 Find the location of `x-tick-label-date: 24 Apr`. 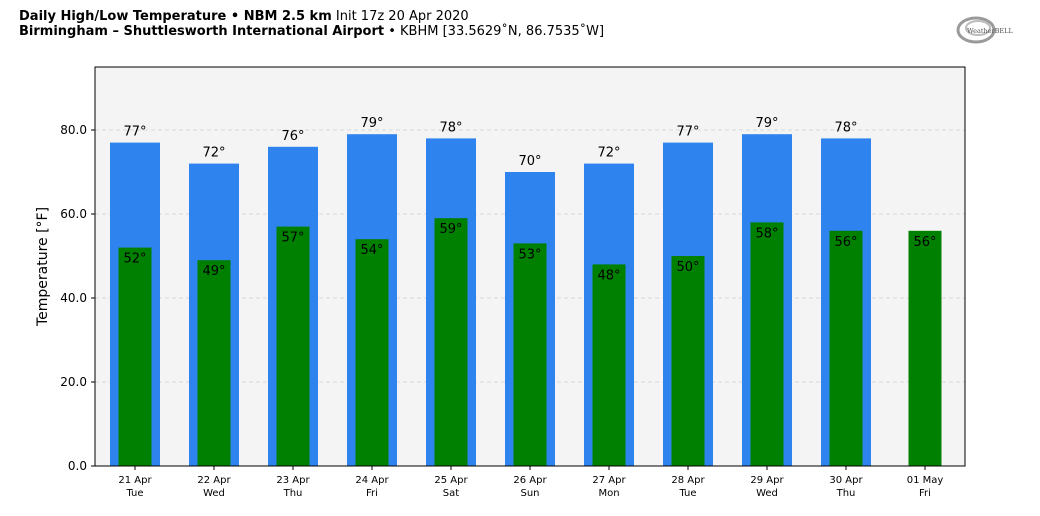

x-tick-label-date: 24 Apr is located at coordinates (372, 480).